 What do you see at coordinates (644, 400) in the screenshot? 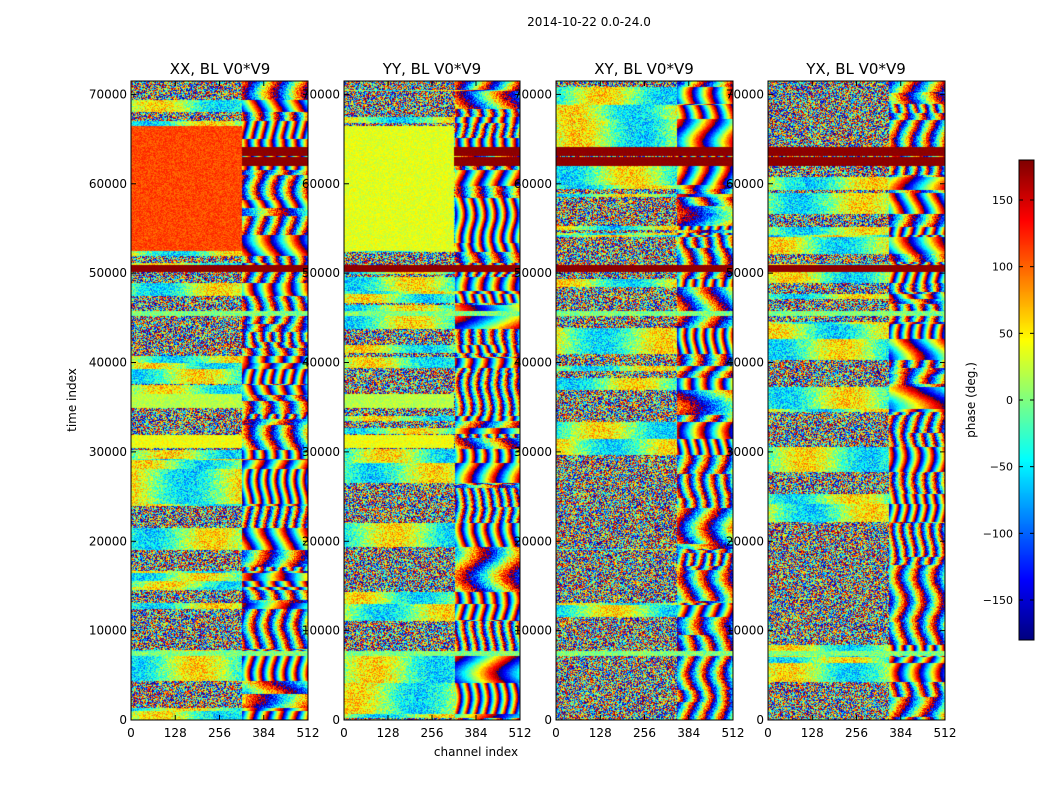
I see `panel-3-heatmap` at bounding box center [644, 400].